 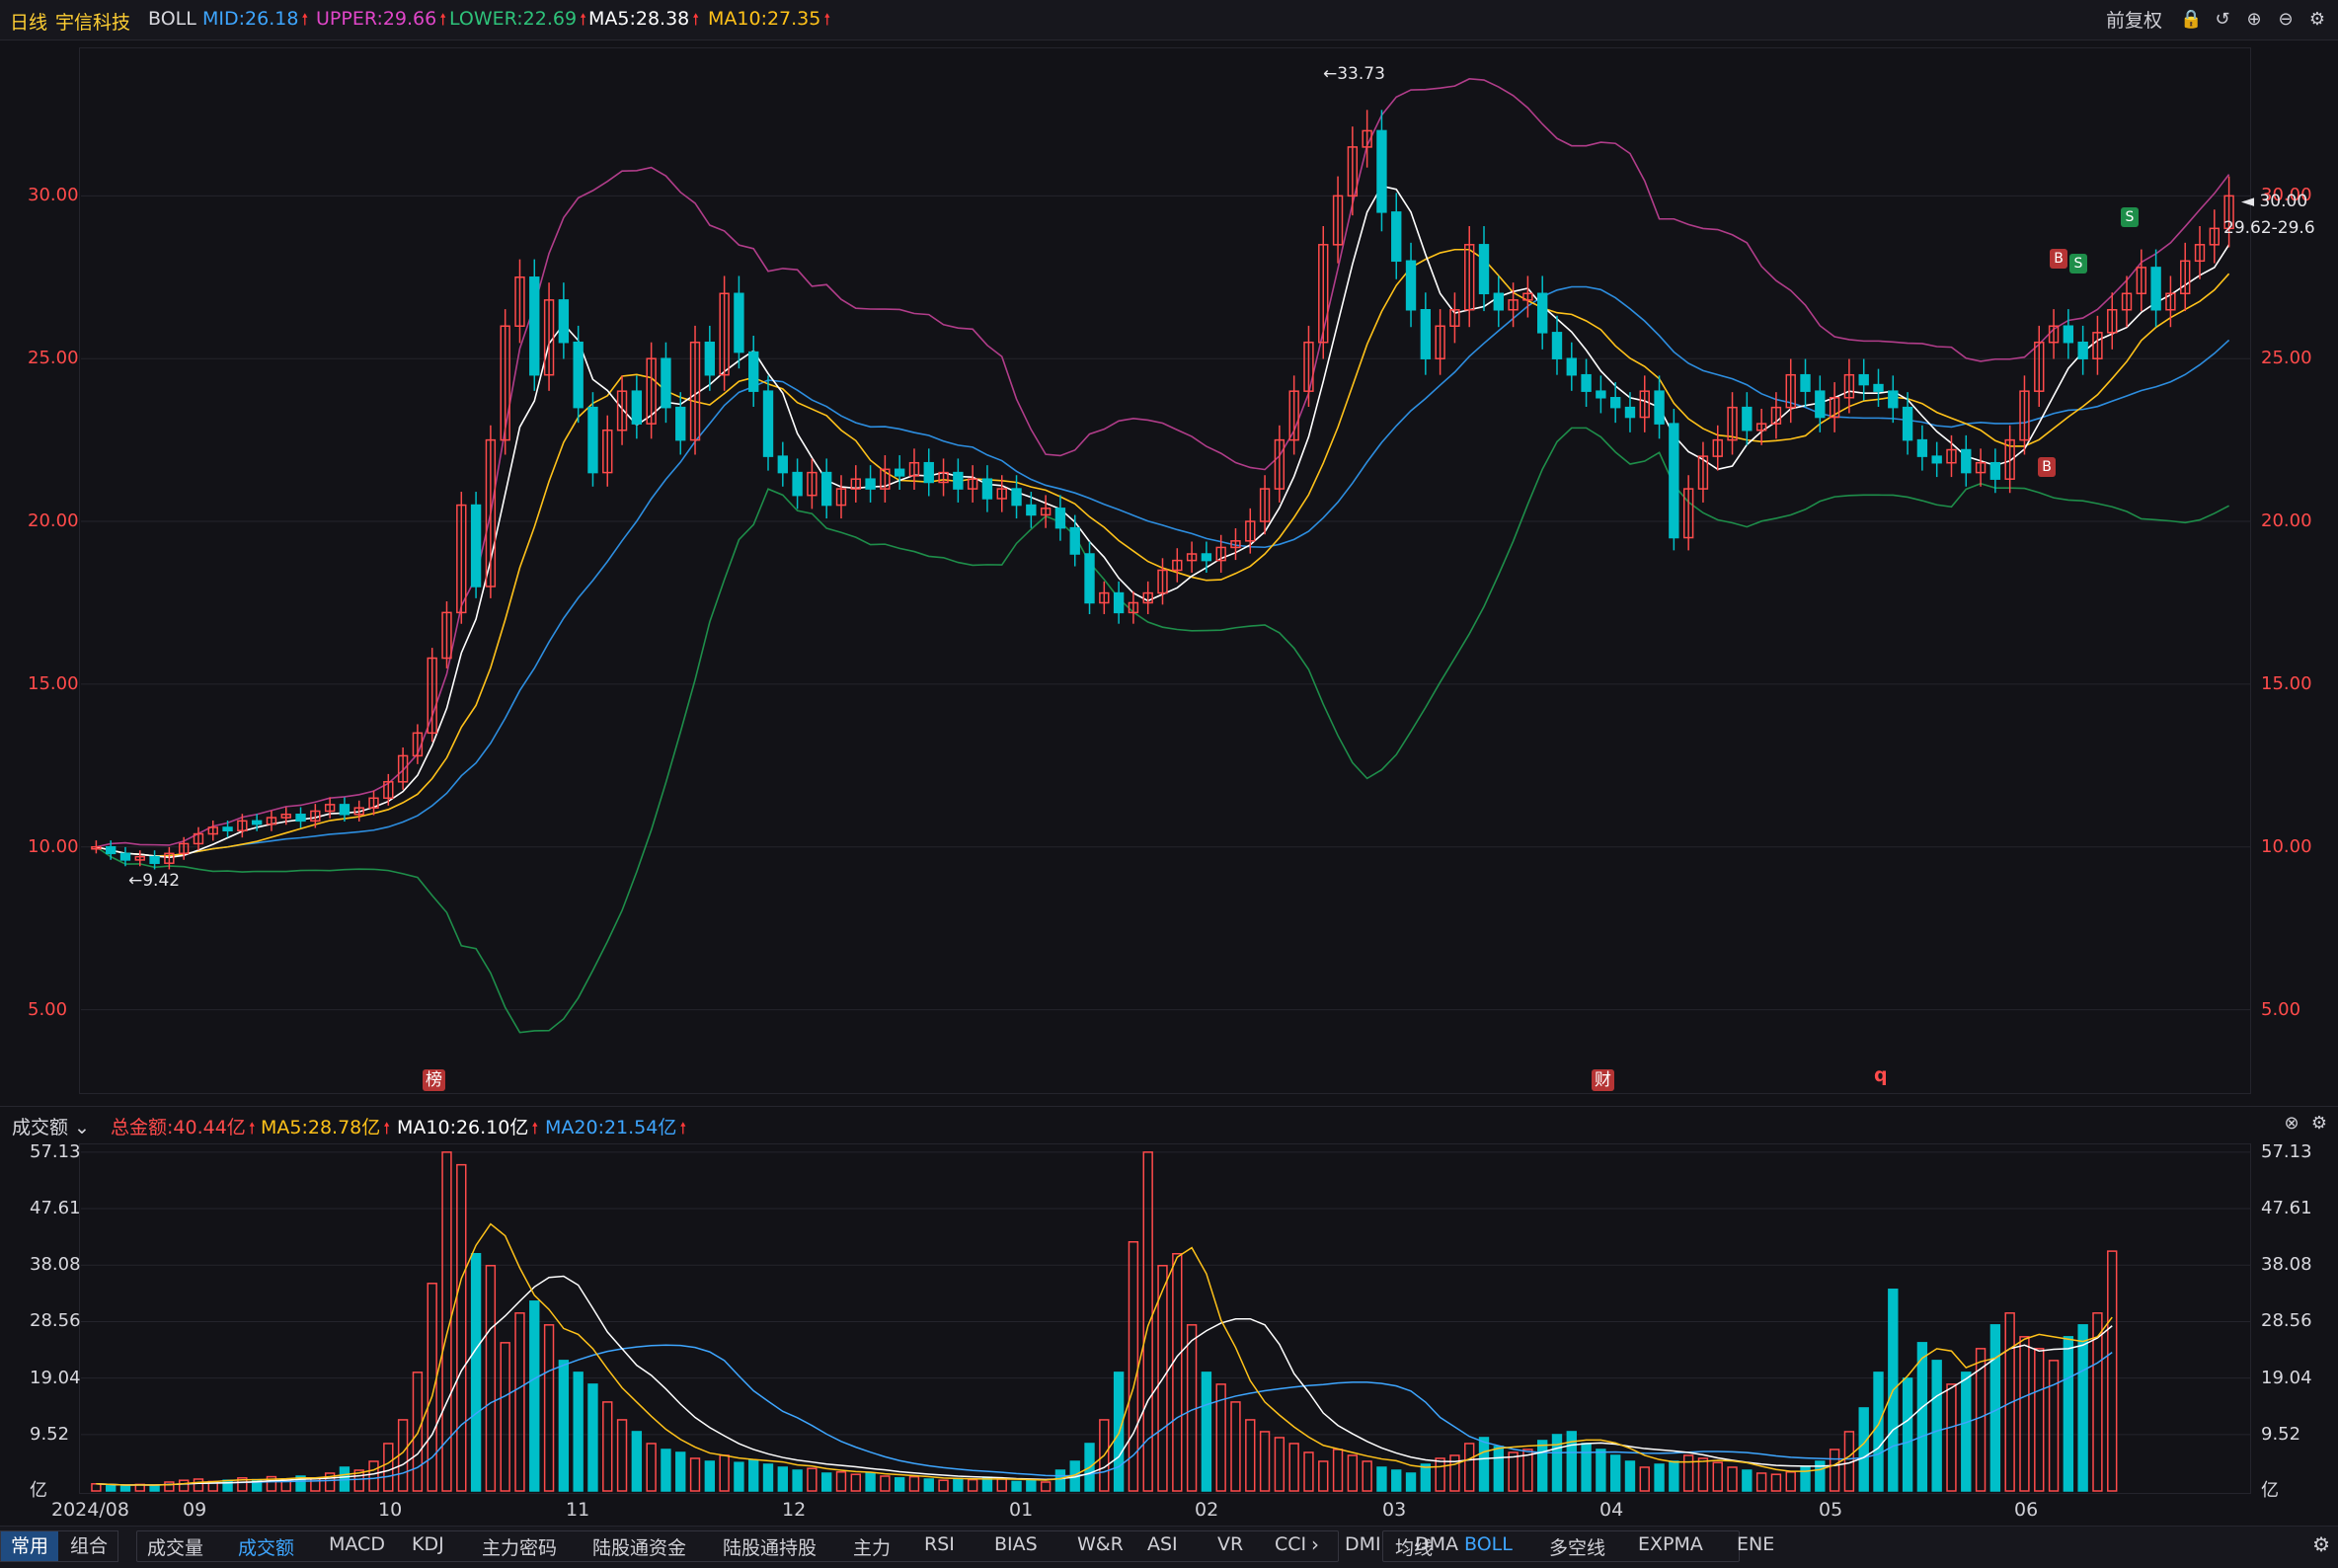 I want to click on indicator-tab: MACD, so click(x=357, y=1544).